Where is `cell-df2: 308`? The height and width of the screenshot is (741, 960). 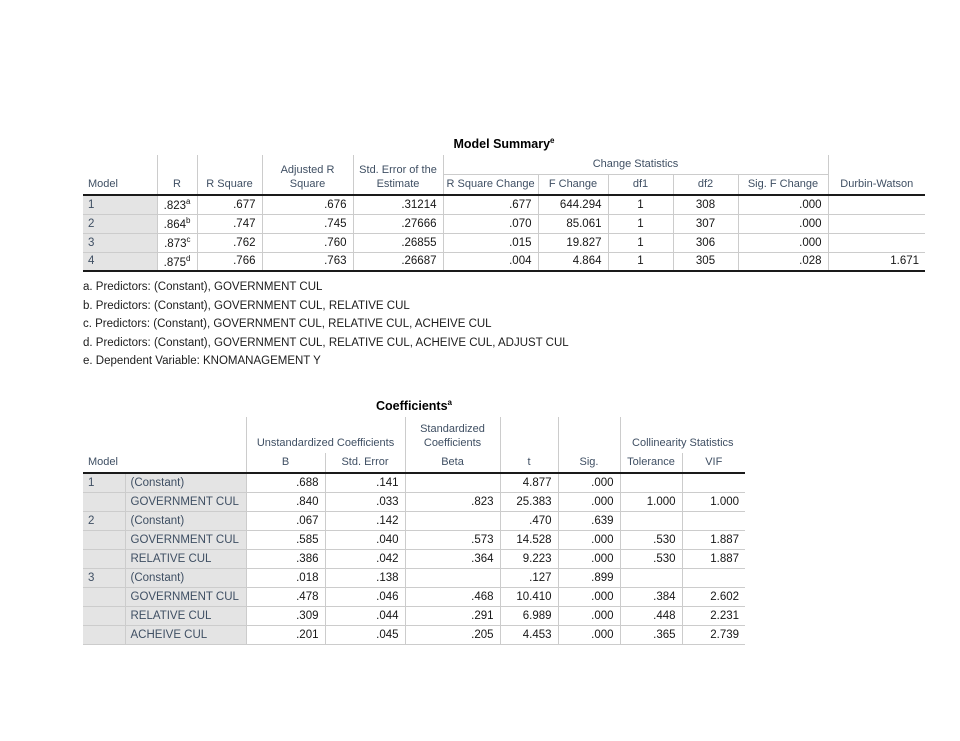 cell-df2: 308 is located at coordinates (705, 205).